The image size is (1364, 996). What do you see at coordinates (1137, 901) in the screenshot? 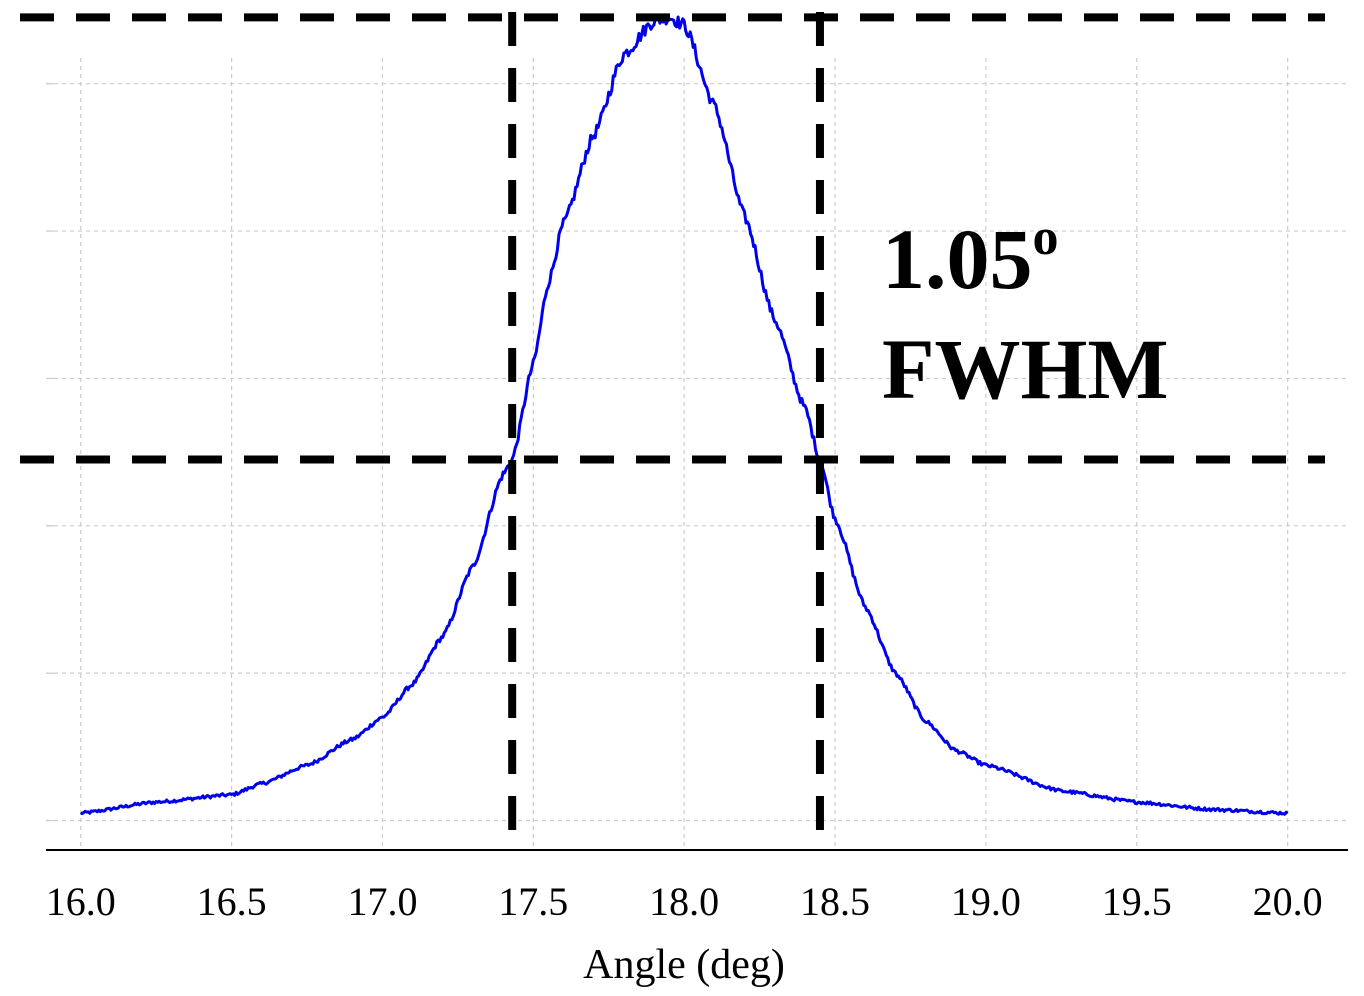
I see `x-tick-label-7: 19.5` at bounding box center [1137, 901].